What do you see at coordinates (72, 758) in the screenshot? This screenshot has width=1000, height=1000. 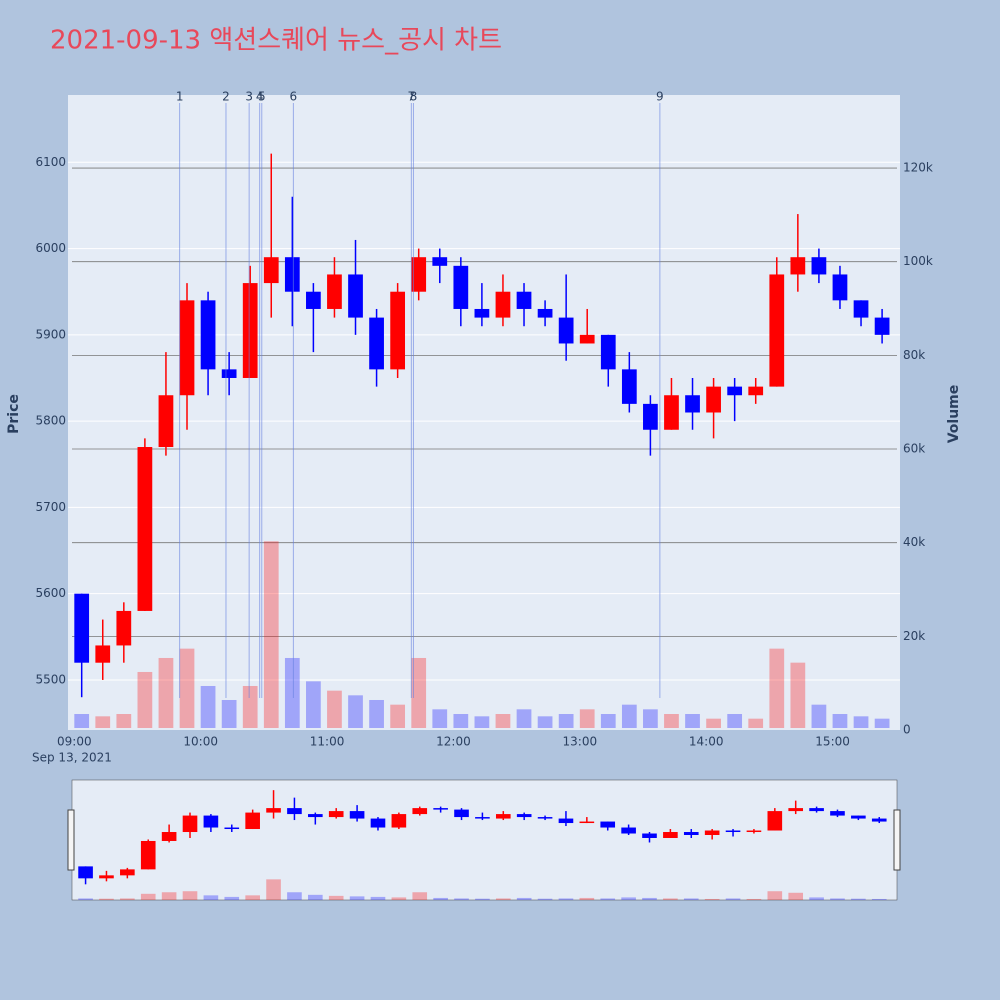 I see `x-date-label: Sep 13, 2021` at bounding box center [72, 758].